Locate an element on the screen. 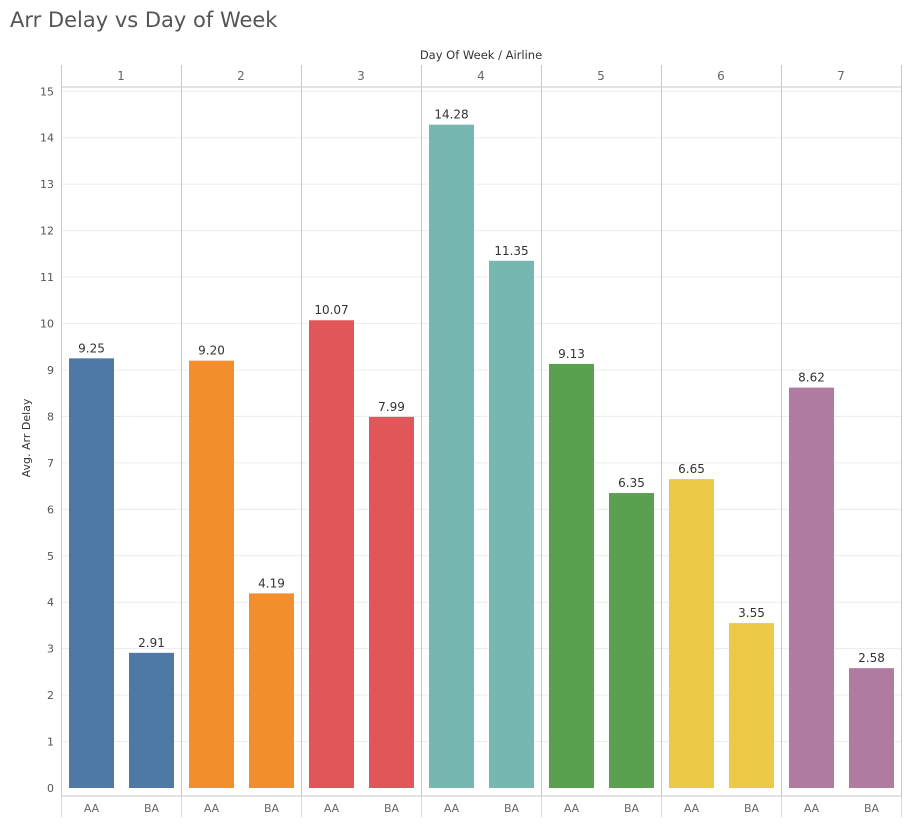  day-header: 5 is located at coordinates (601, 76).